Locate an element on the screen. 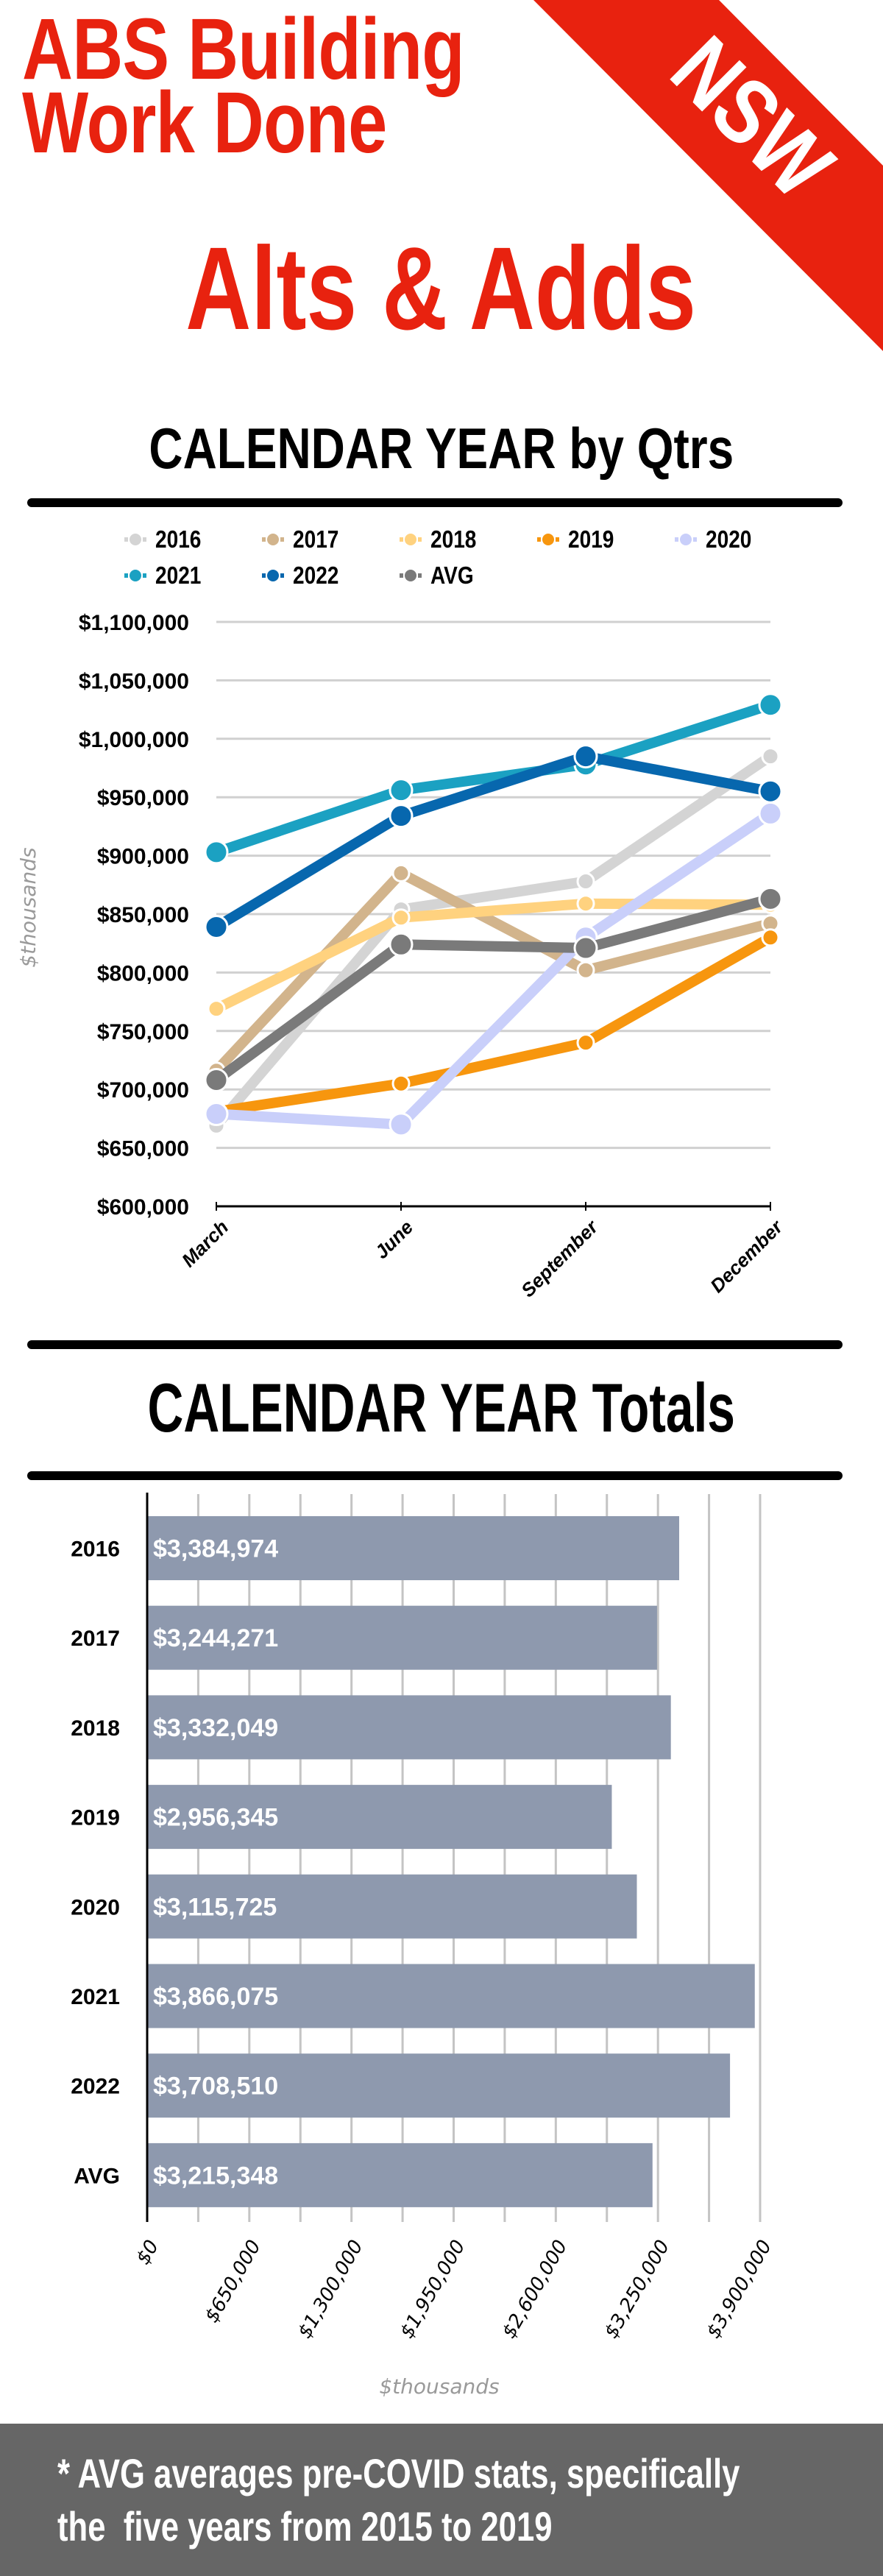  legend-item: 2018 is located at coordinates (442, 539).